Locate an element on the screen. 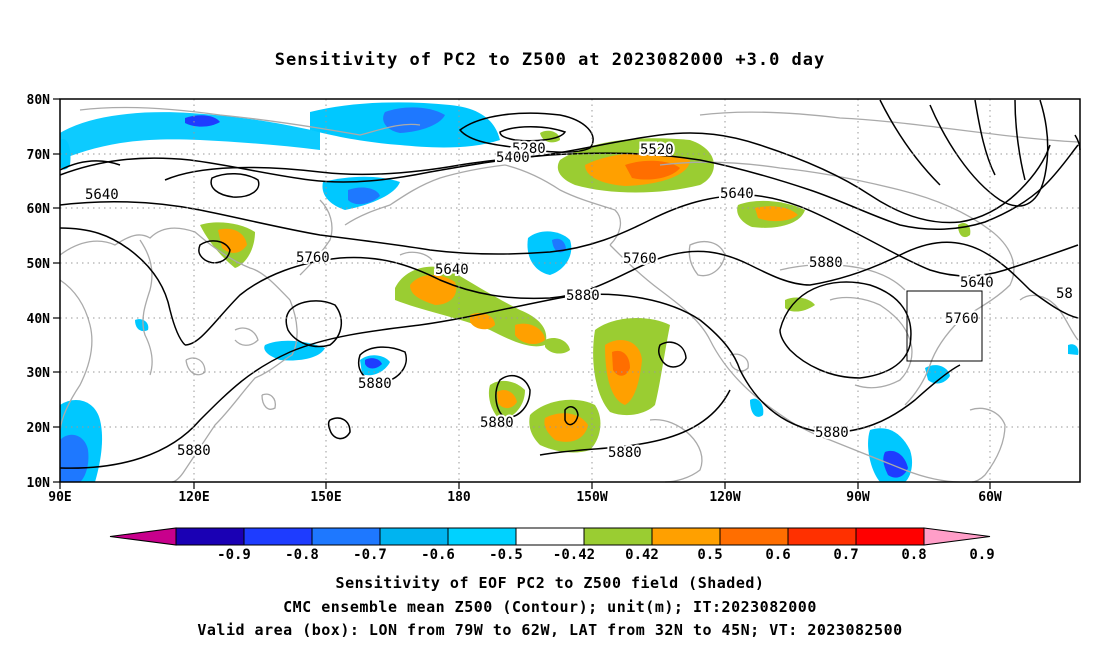  lat-label: 80N is located at coordinates (39, 100).